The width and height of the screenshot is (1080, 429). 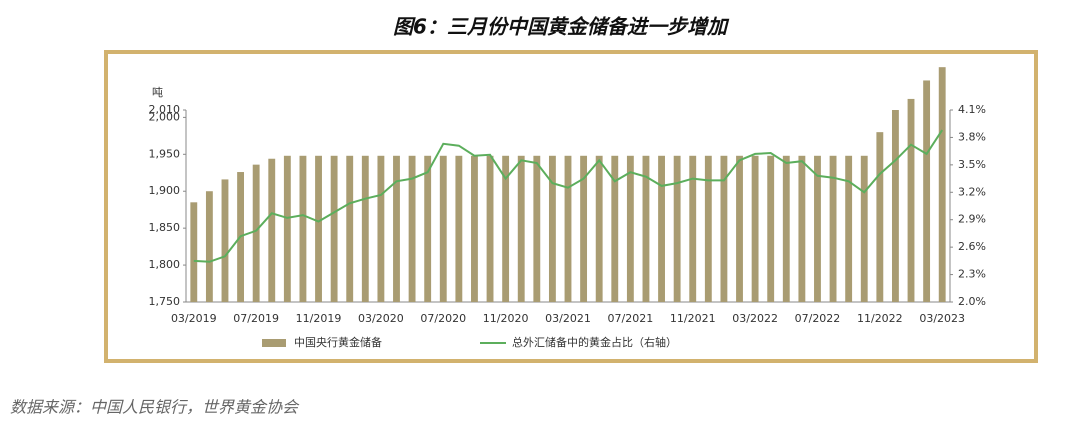 I want to click on y2-tick-label: 3.8%, so click(x=972, y=136).